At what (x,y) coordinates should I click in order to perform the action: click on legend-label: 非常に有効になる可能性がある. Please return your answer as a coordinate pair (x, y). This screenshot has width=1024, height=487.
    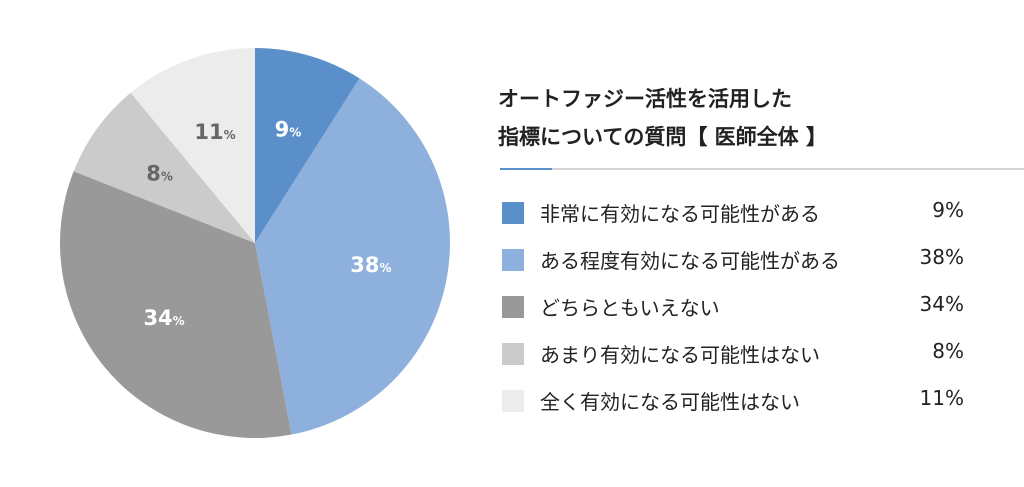
    Looking at the image, I should click on (680, 214).